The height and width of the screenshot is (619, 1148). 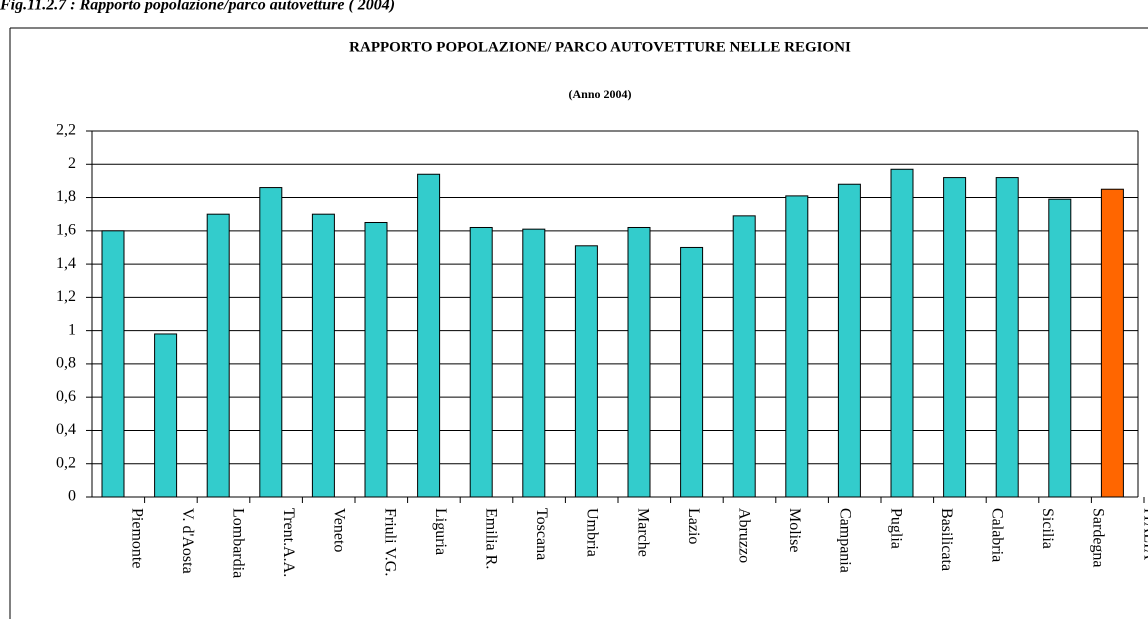 I want to click on x-tick-label: Toscana, so click(x=541, y=534).